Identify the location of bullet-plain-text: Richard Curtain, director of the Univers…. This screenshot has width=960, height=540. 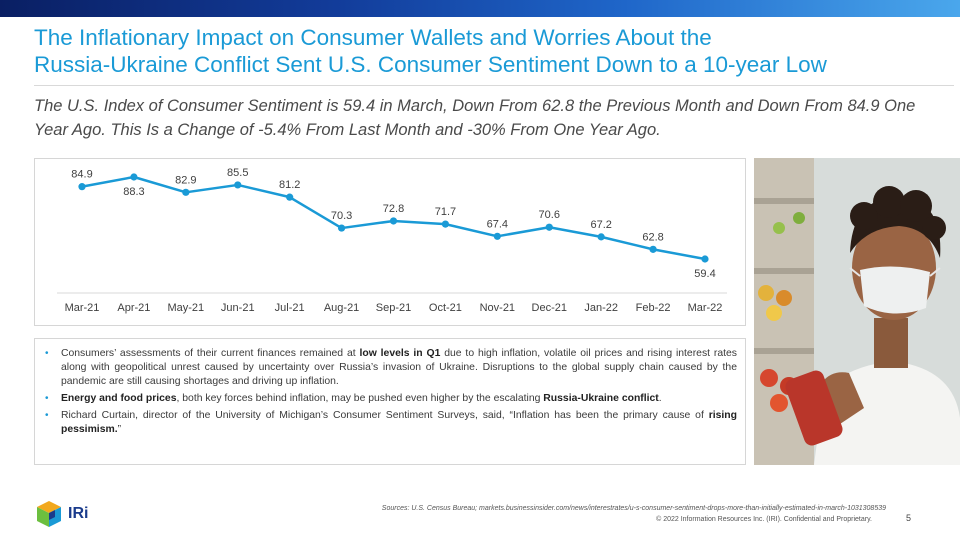
(385, 415).